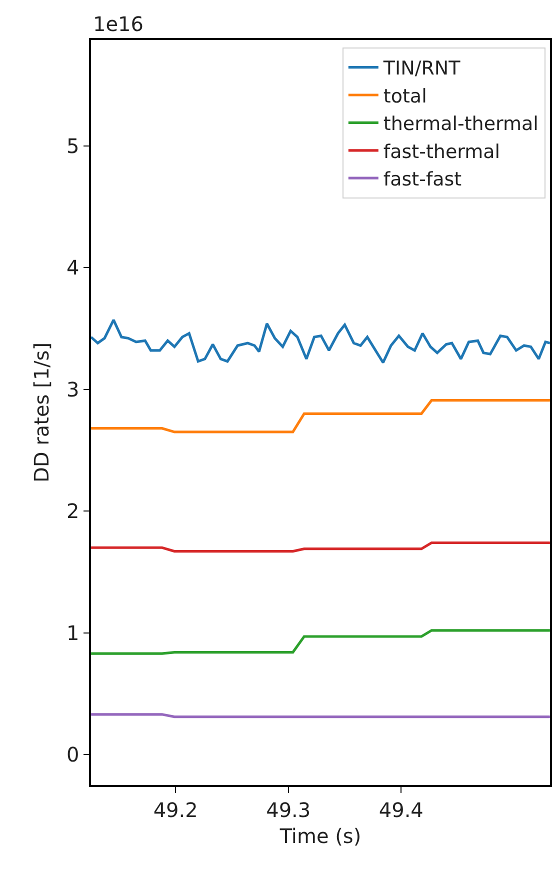 This screenshot has height=871, width=552. Describe the element at coordinates (42, 412) in the screenshot. I see `y-axis-title: DD rates [1/s]` at that location.